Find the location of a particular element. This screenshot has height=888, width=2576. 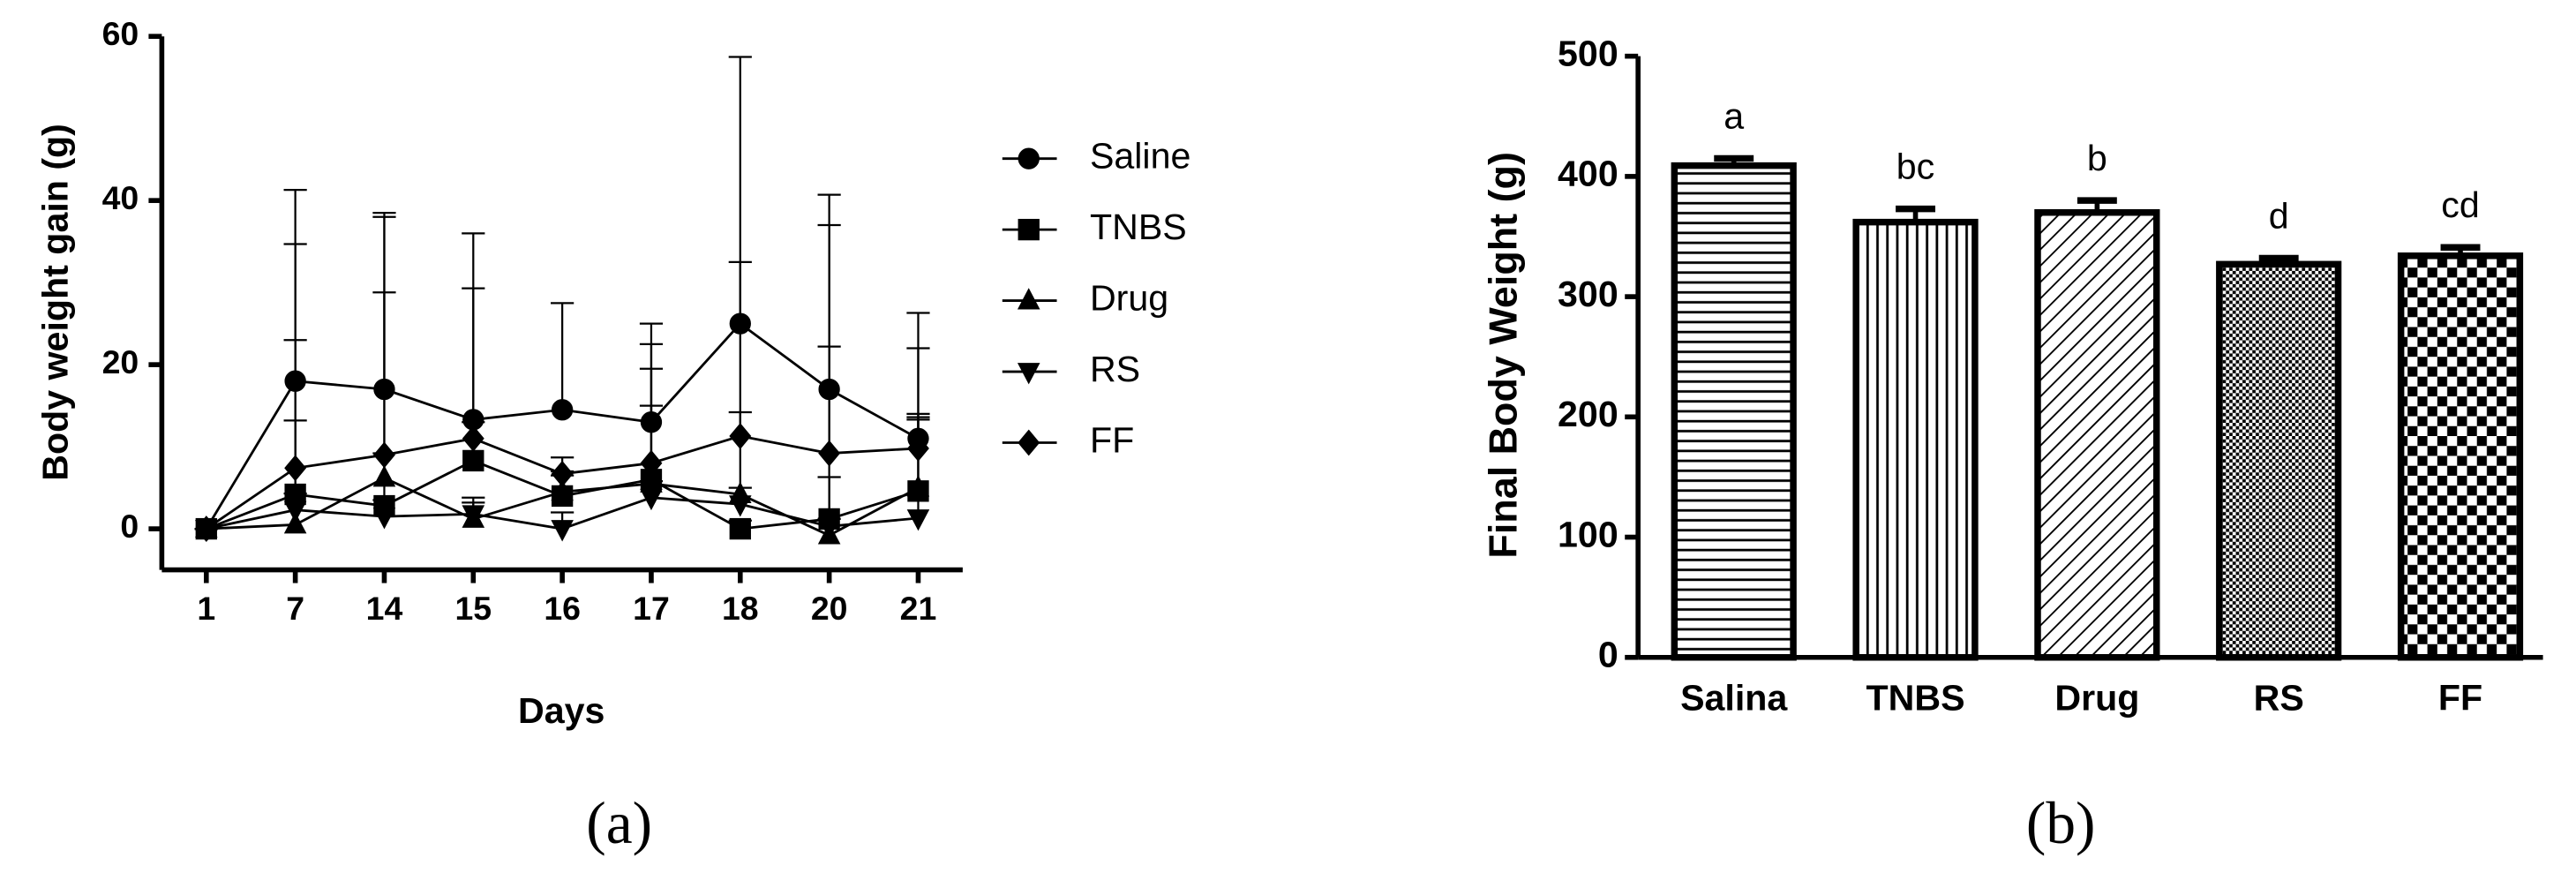

y-tick-label: 60 is located at coordinates (120, 33).